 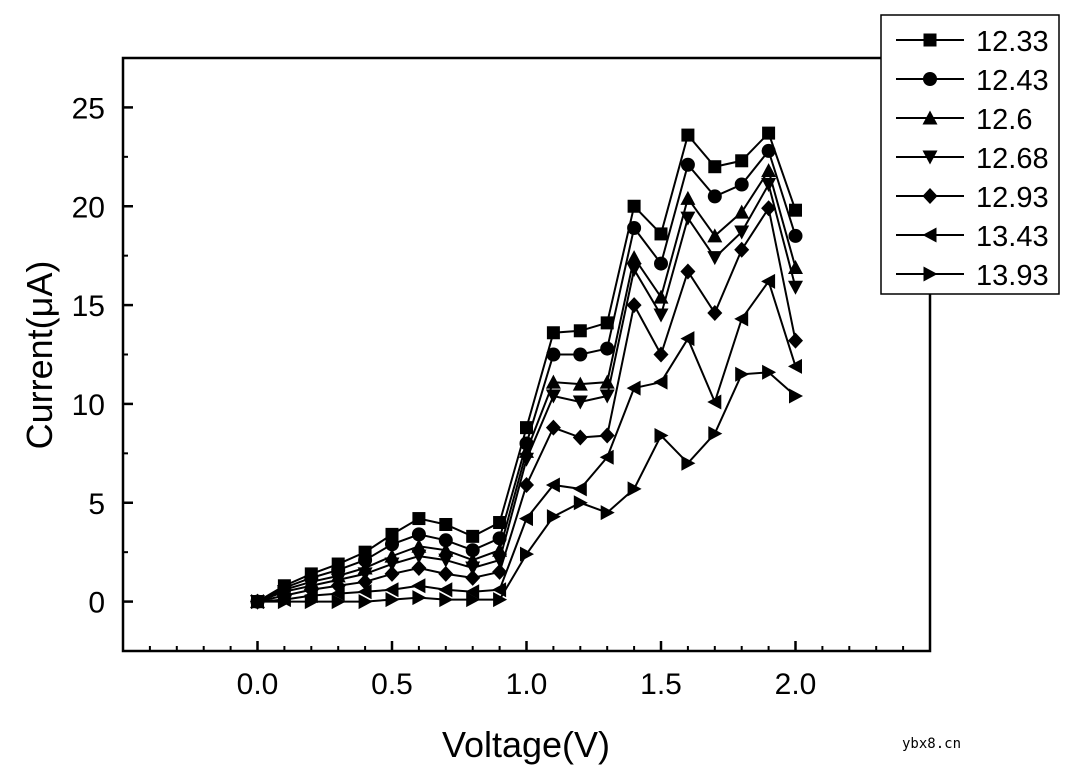 What do you see at coordinates (1012, 81) in the screenshot?
I see `legend-label: 12.43` at bounding box center [1012, 81].